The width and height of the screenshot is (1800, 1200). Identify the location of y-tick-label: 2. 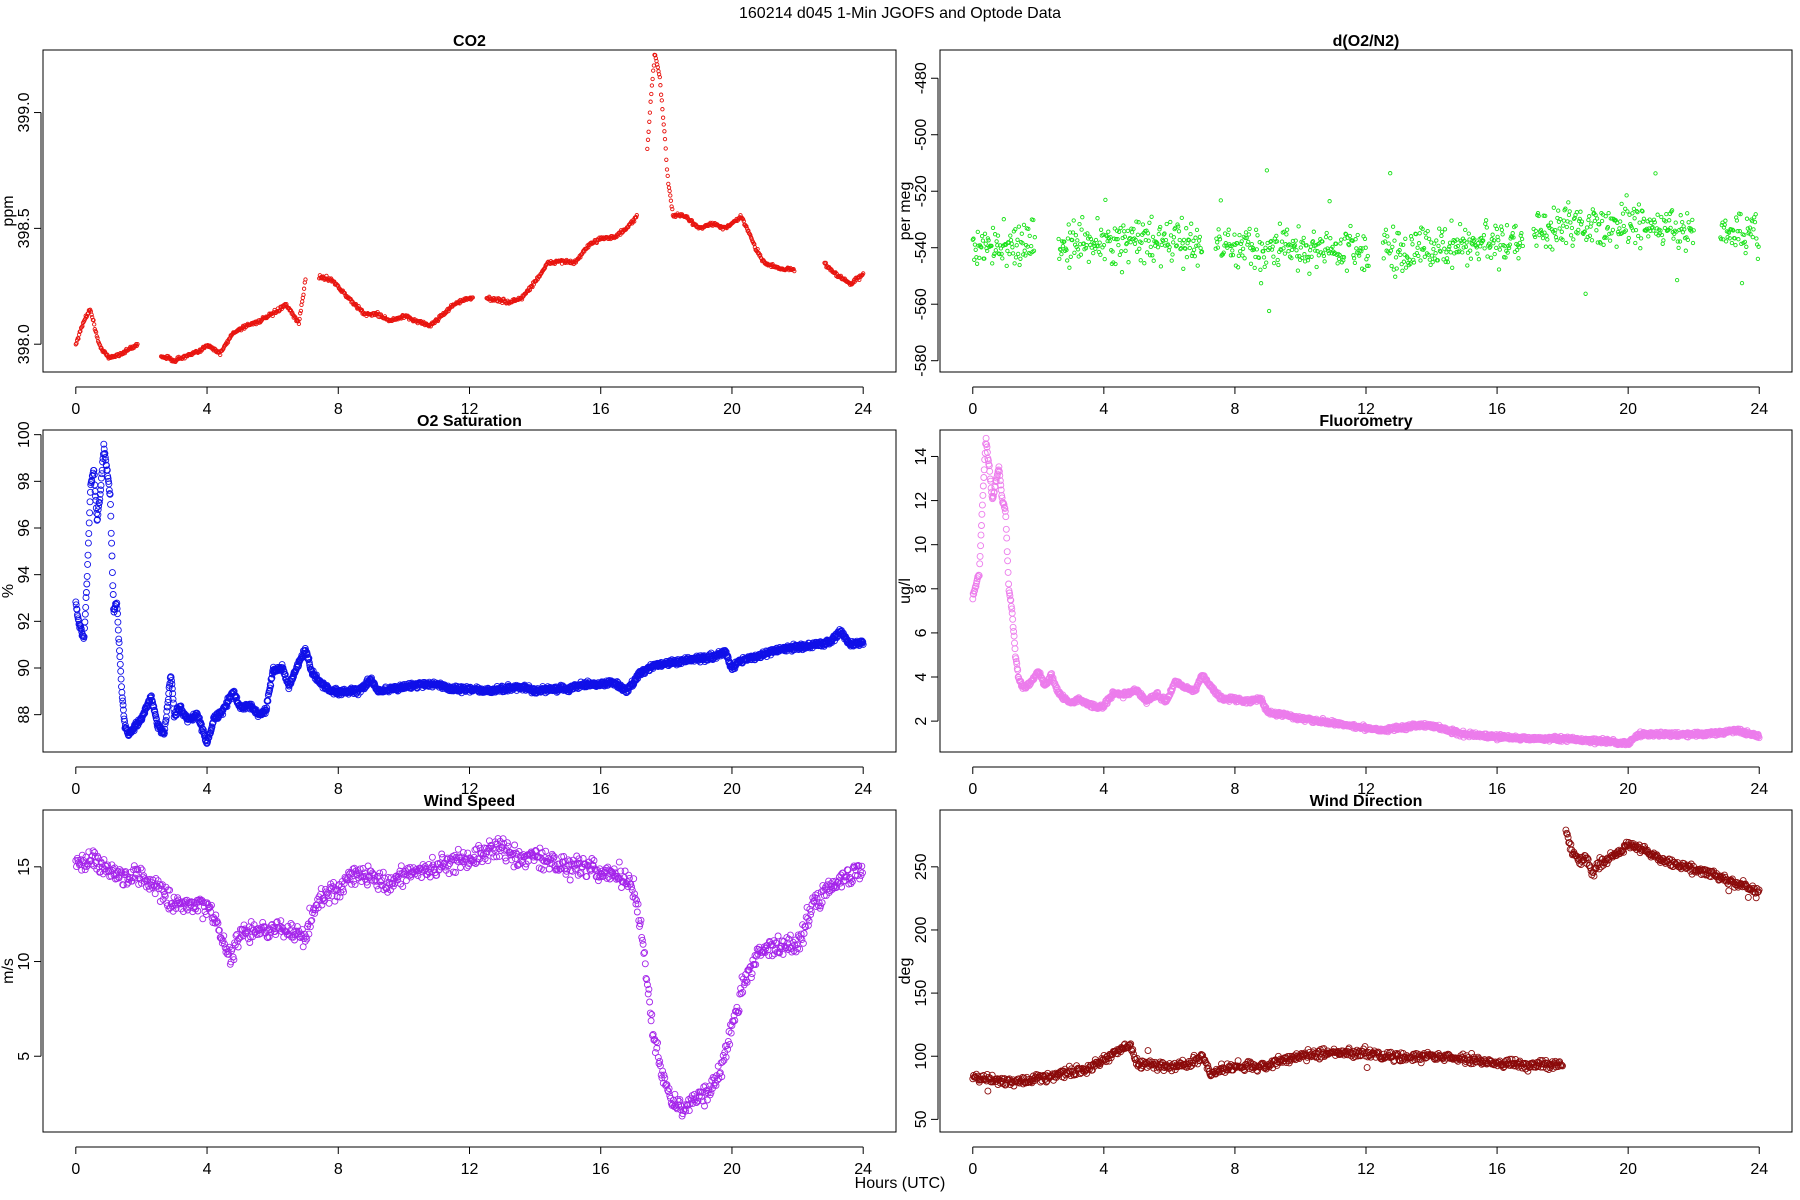
(921, 721).